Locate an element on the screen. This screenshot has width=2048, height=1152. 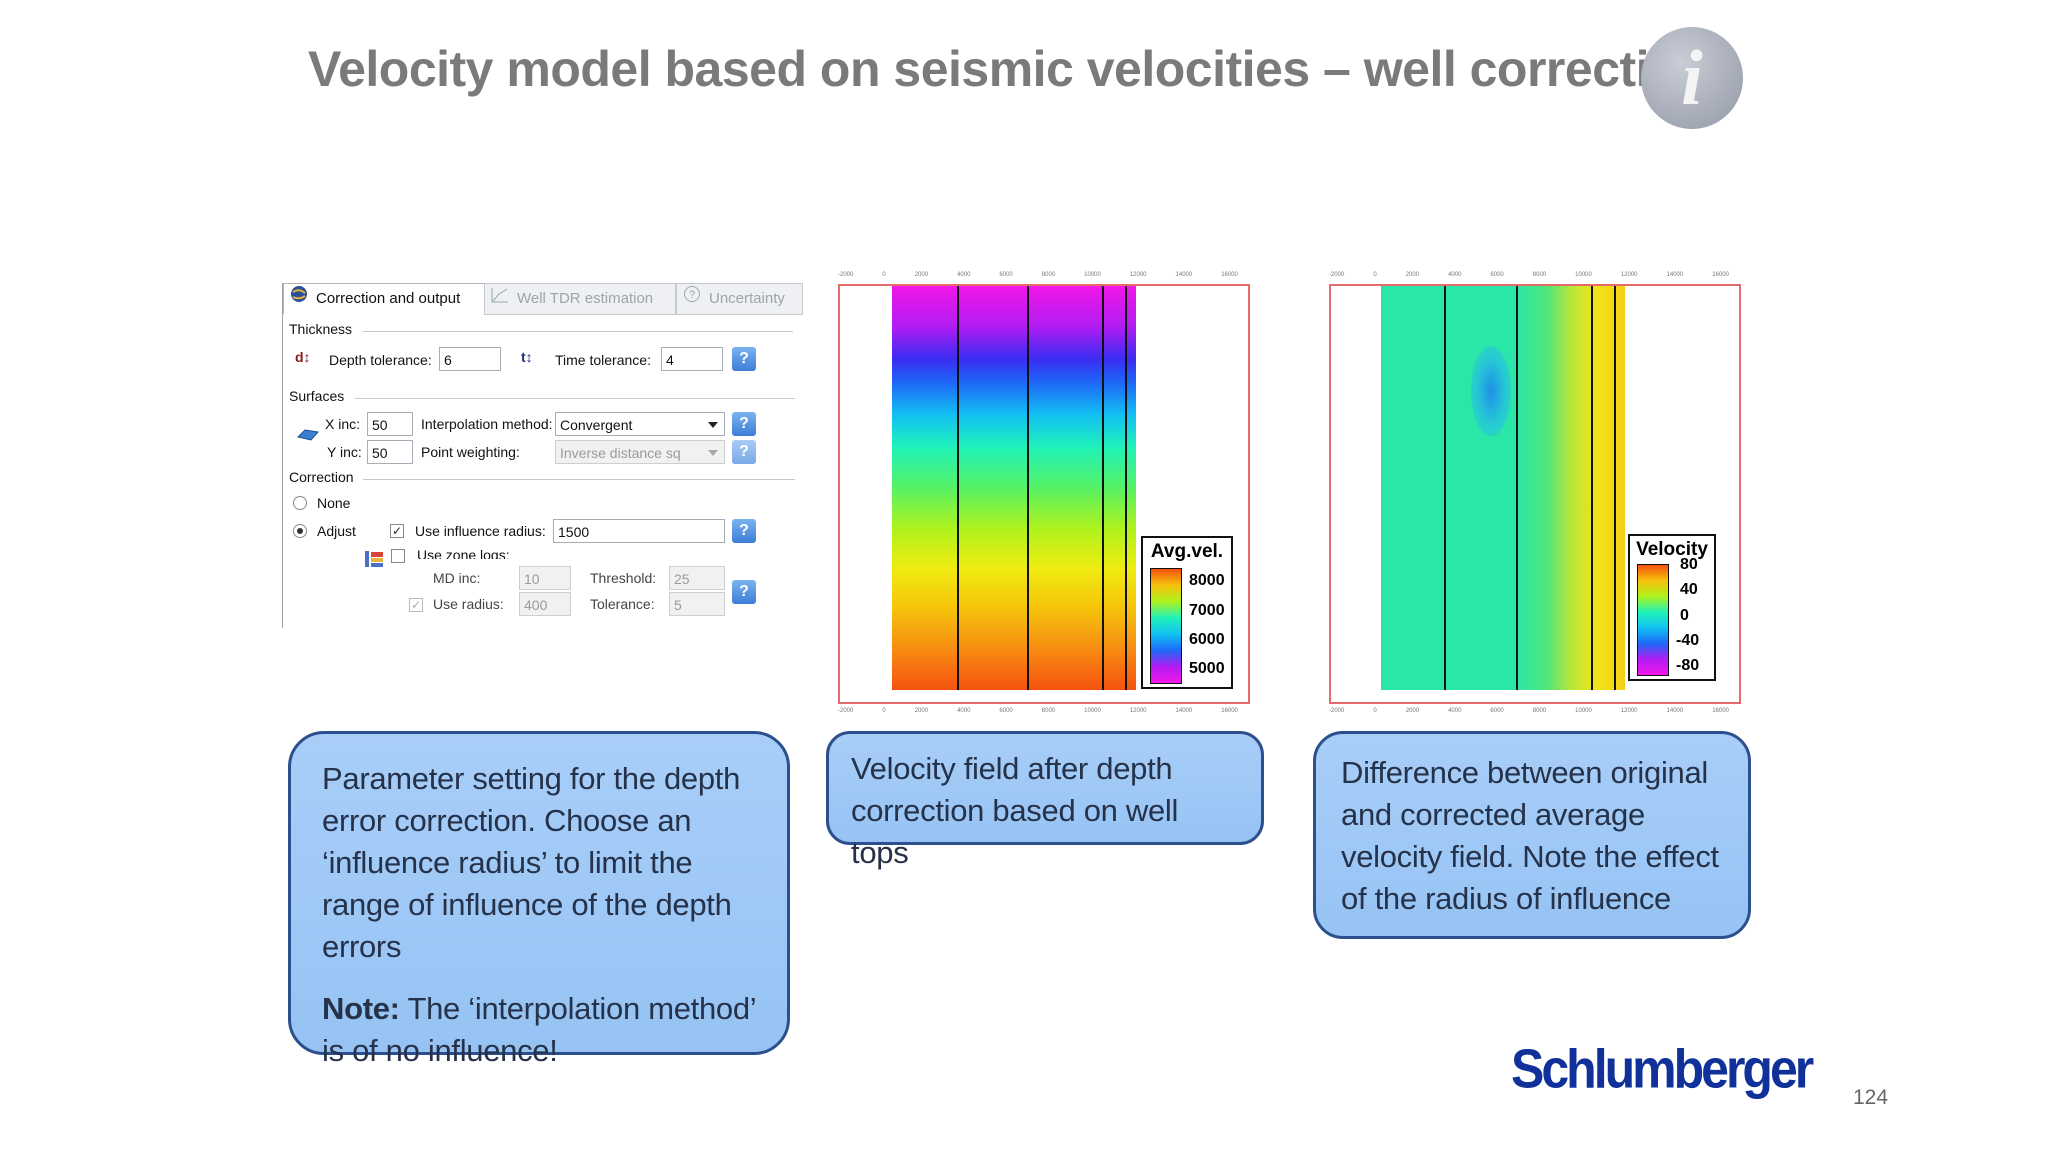
info-icon: i is located at coordinates (1692, 78).